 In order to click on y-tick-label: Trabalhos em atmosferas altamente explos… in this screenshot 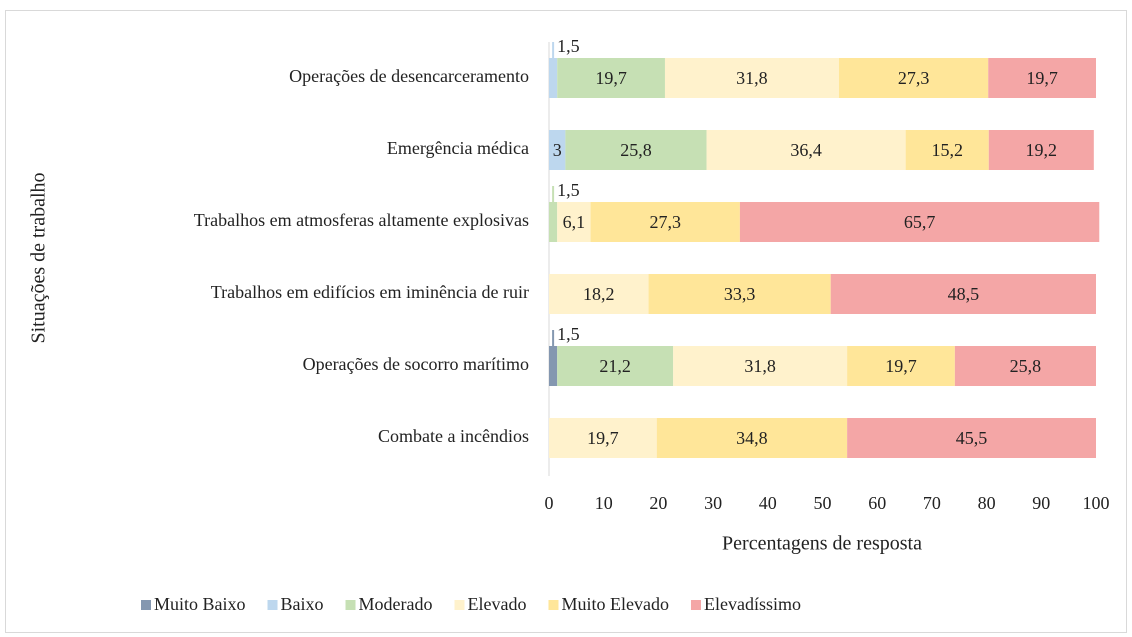, I will do `click(361, 220)`.